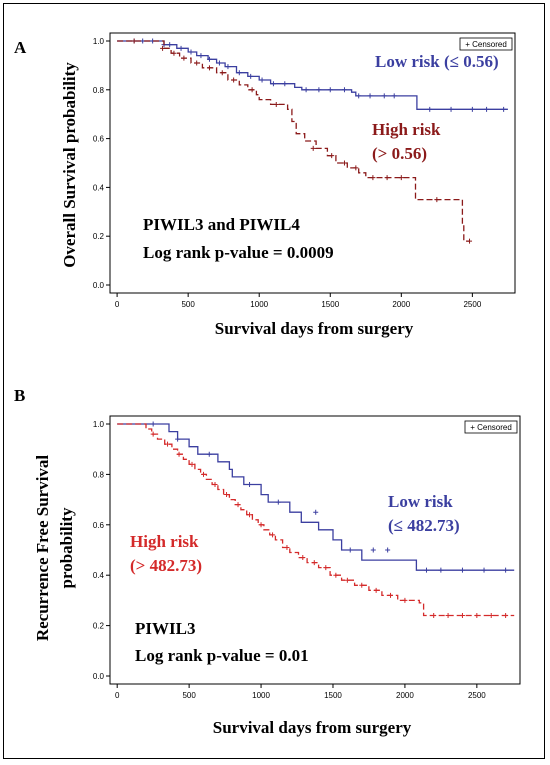  What do you see at coordinates (99, 626) in the screenshot?
I see `panel-b-ytick-label: 0.2` at bounding box center [99, 626].